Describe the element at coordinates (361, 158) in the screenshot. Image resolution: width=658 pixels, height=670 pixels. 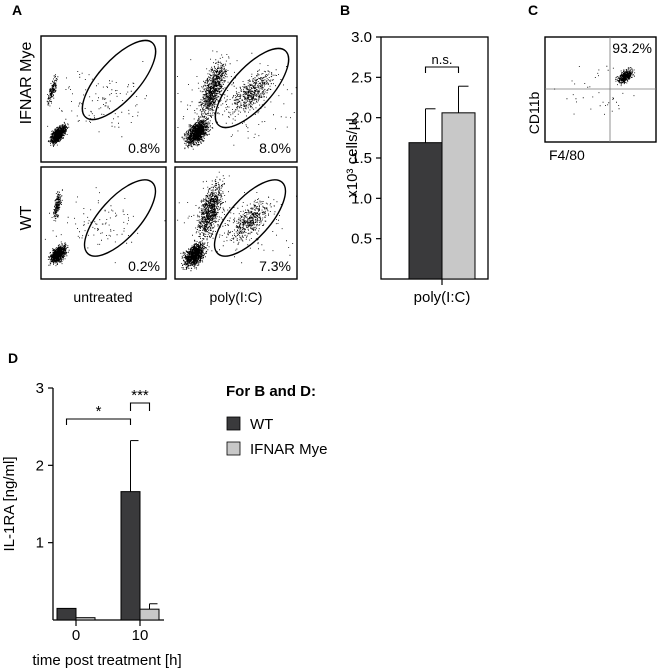
I see `y-tick-label: 1.5` at that location.